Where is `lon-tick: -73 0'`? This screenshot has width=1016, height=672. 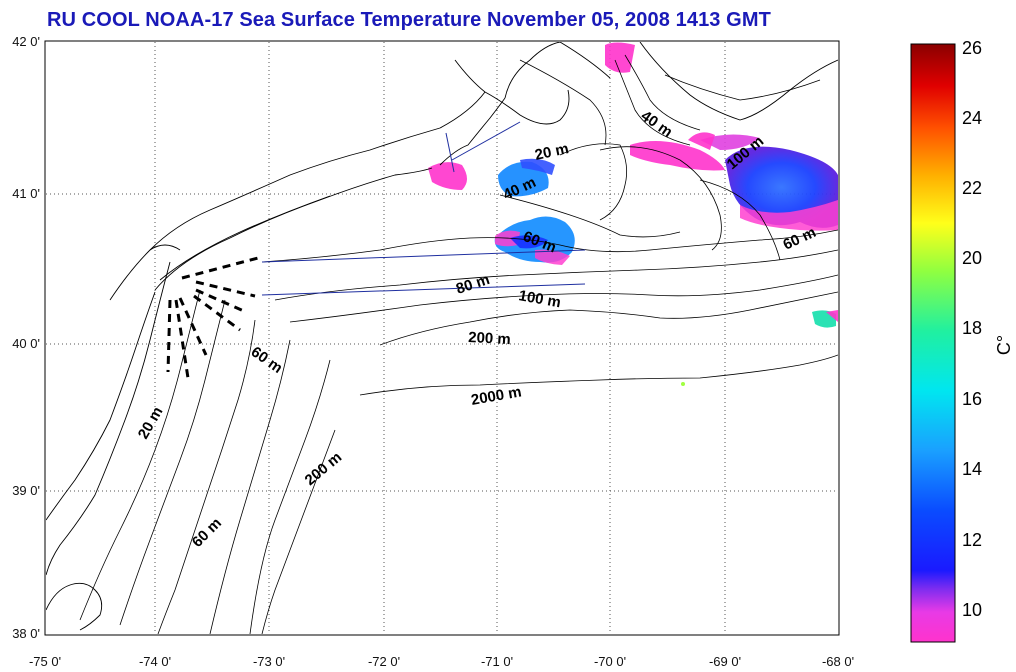 lon-tick: -73 0' is located at coordinates (269, 661).